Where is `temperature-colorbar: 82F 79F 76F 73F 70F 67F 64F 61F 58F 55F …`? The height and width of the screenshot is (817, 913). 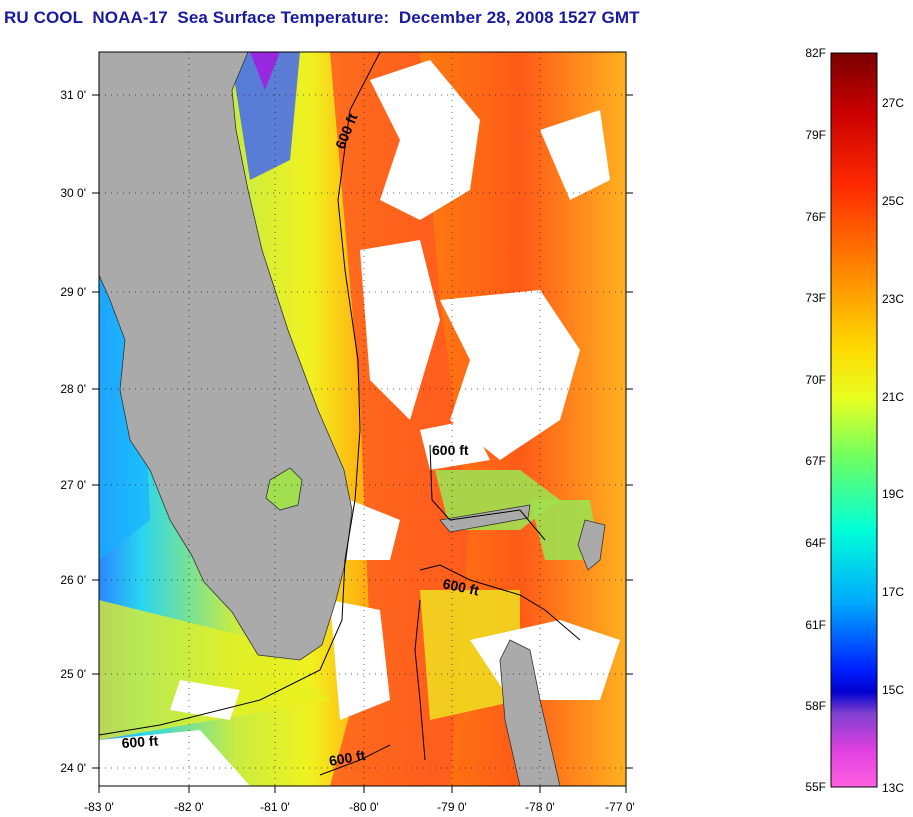
temperature-colorbar: 82F 79F 76F 73F 70F 67F 64F 61F 58F 55F … is located at coordinates (854, 420).